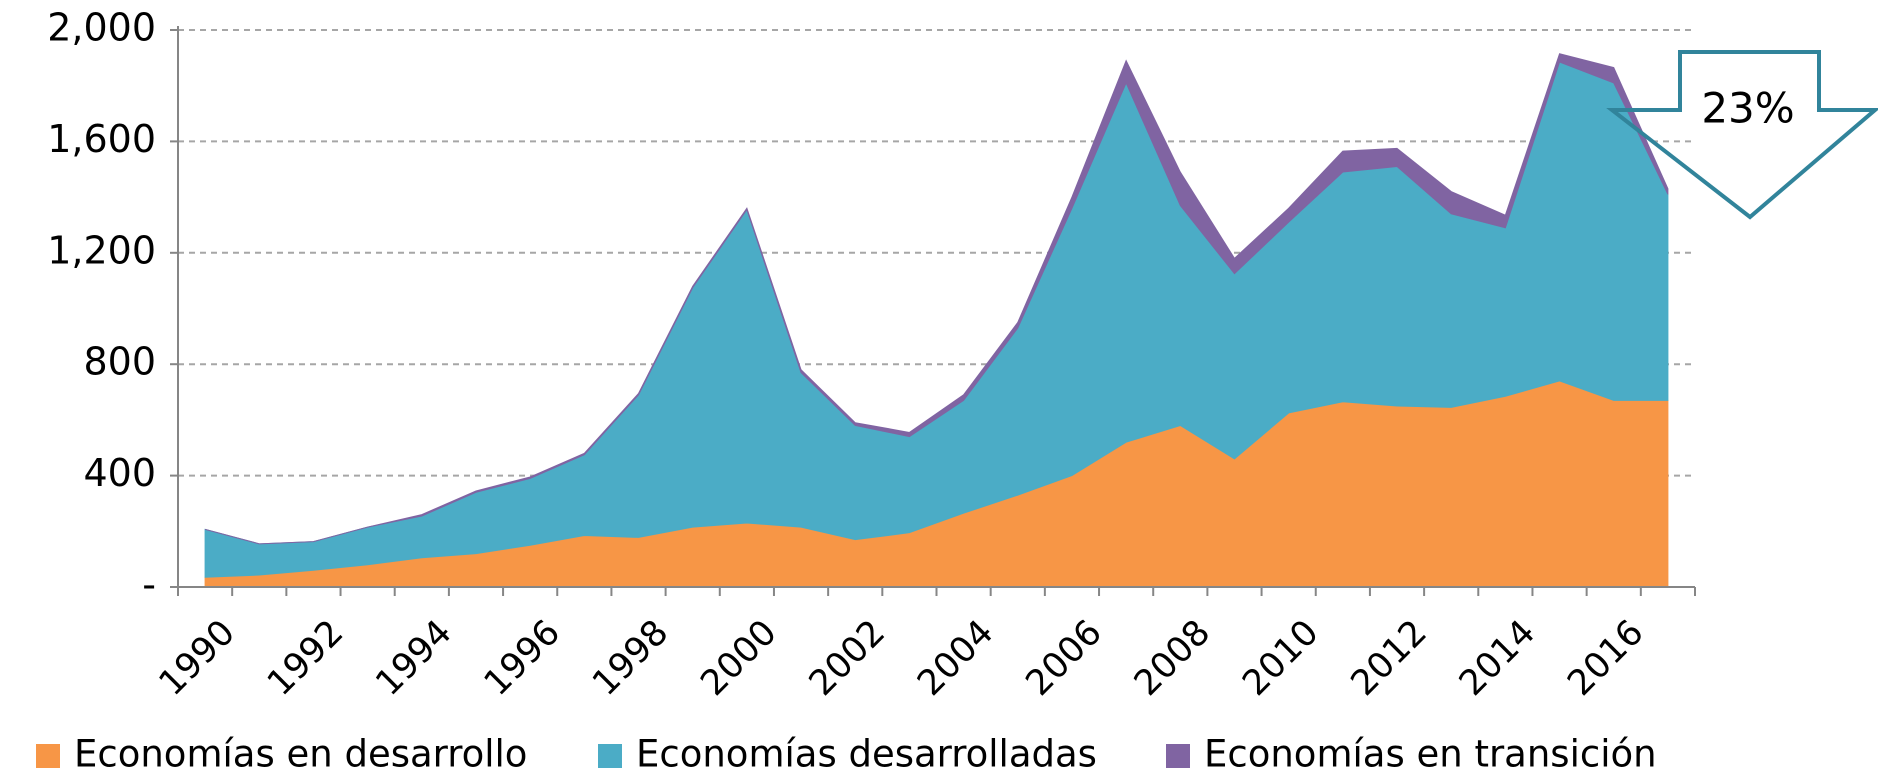  What do you see at coordinates (1172, 658) in the screenshot?
I see `x-tick-label: 2008` at bounding box center [1172, 658].